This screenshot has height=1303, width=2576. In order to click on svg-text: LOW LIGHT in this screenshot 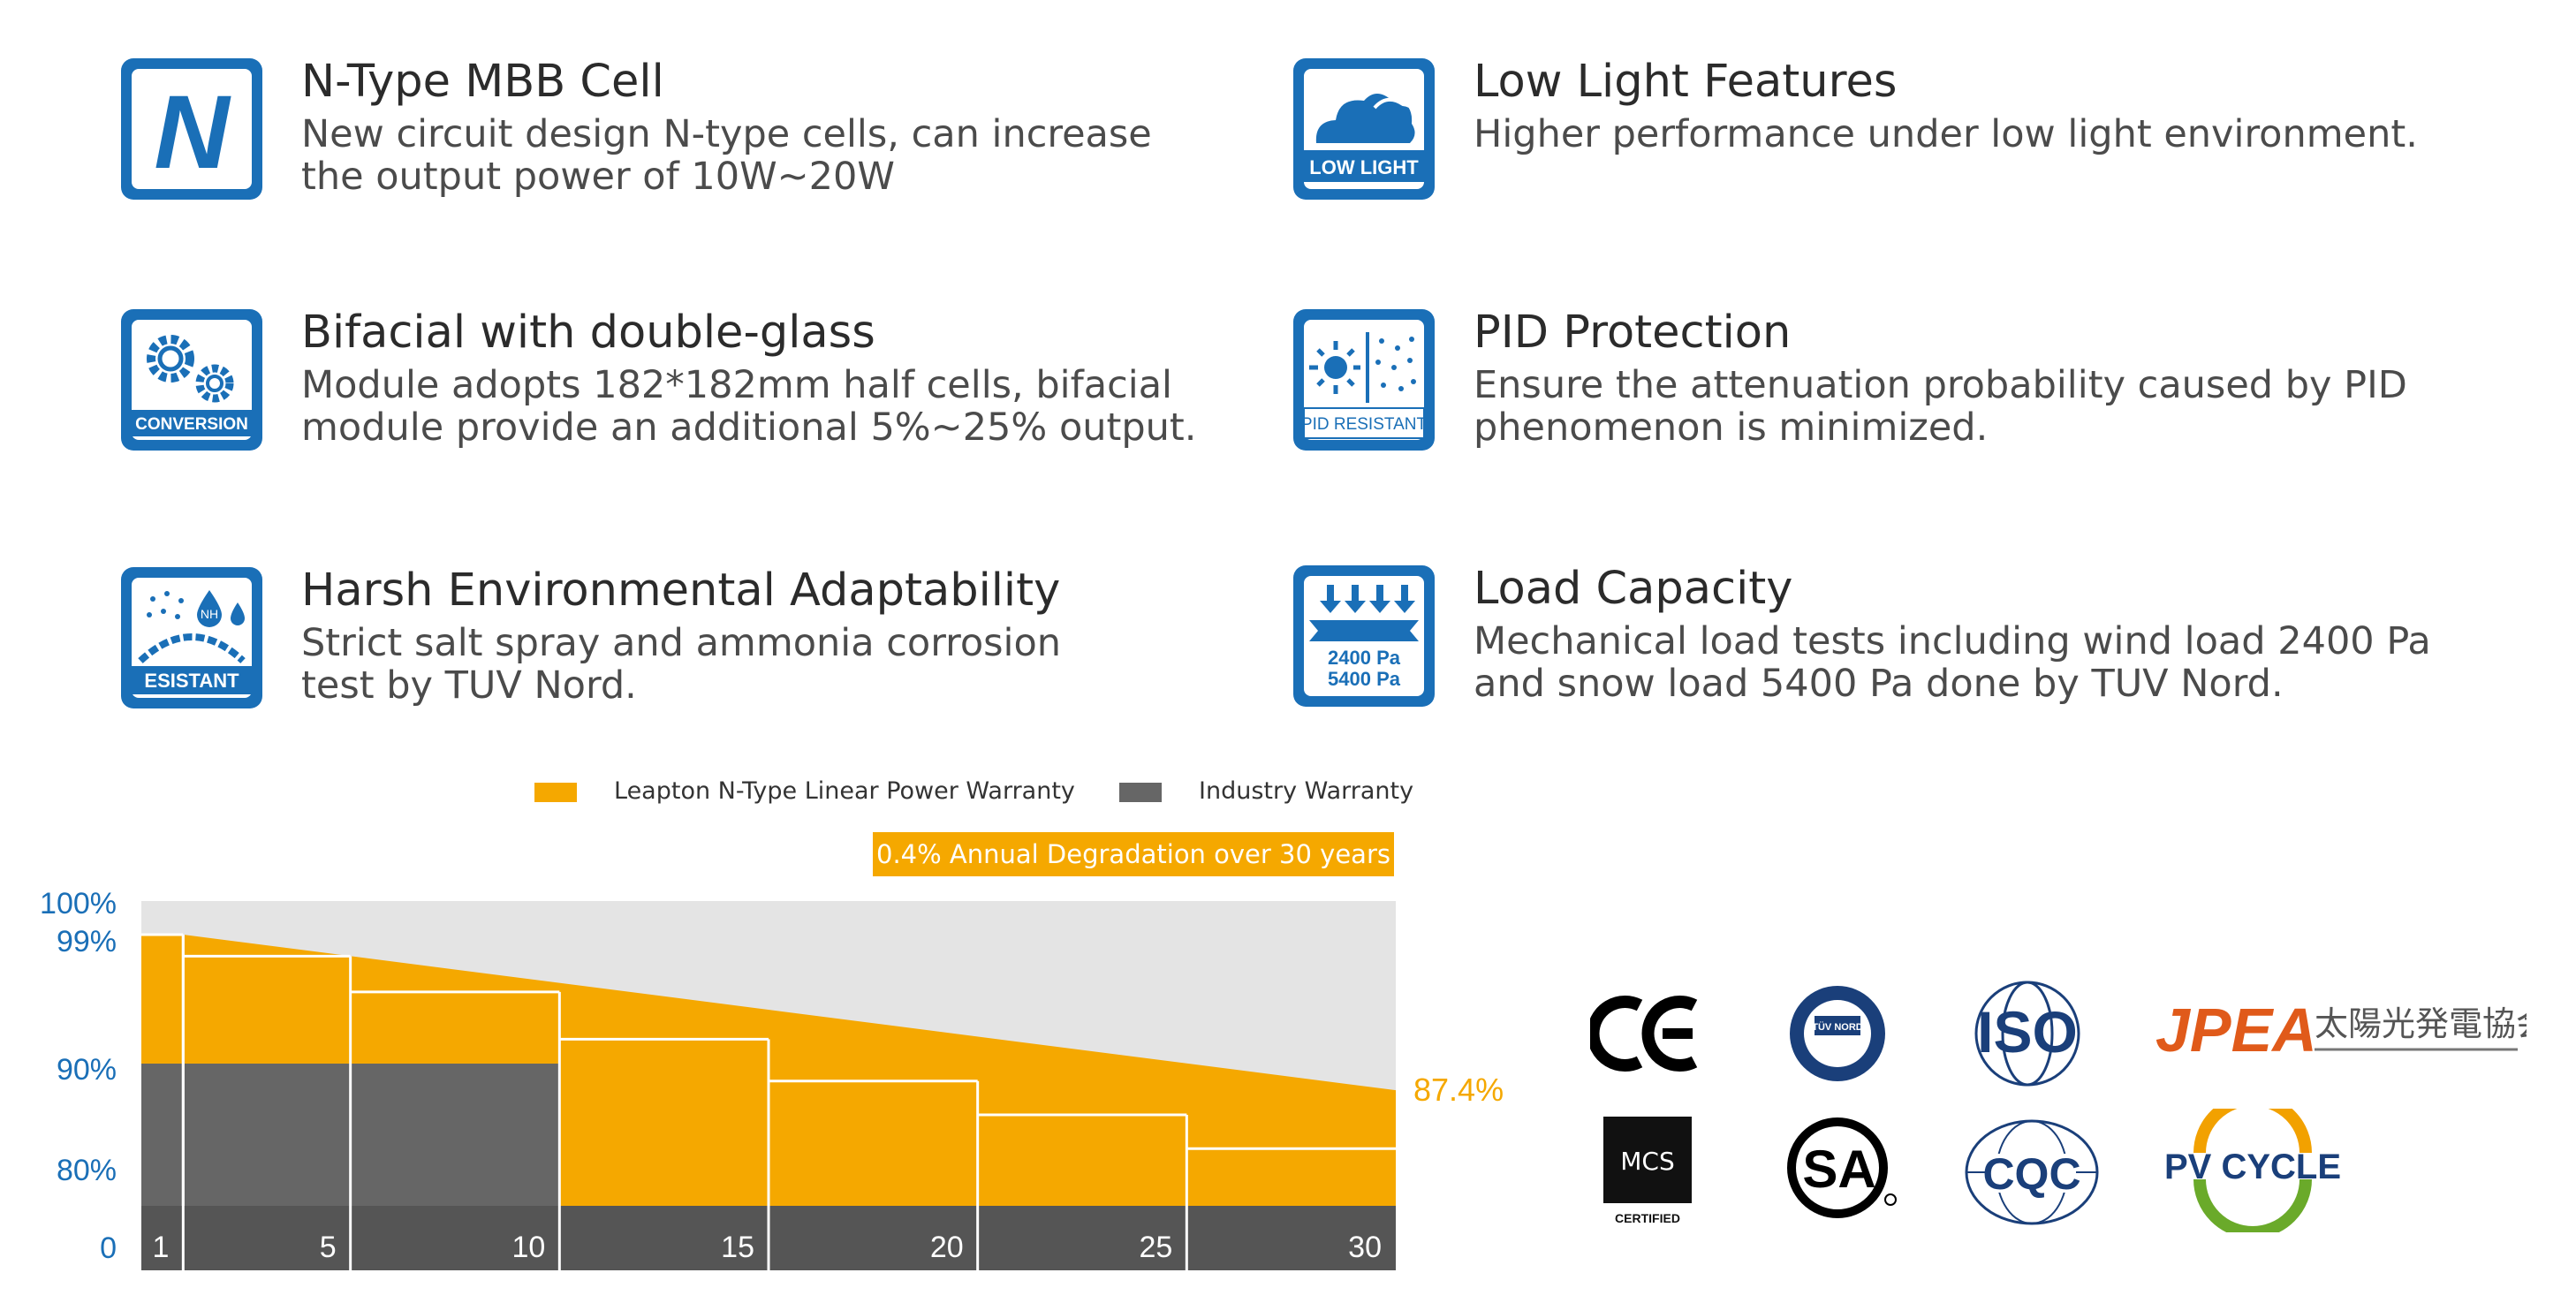, I will do `click(1364, 167)`.